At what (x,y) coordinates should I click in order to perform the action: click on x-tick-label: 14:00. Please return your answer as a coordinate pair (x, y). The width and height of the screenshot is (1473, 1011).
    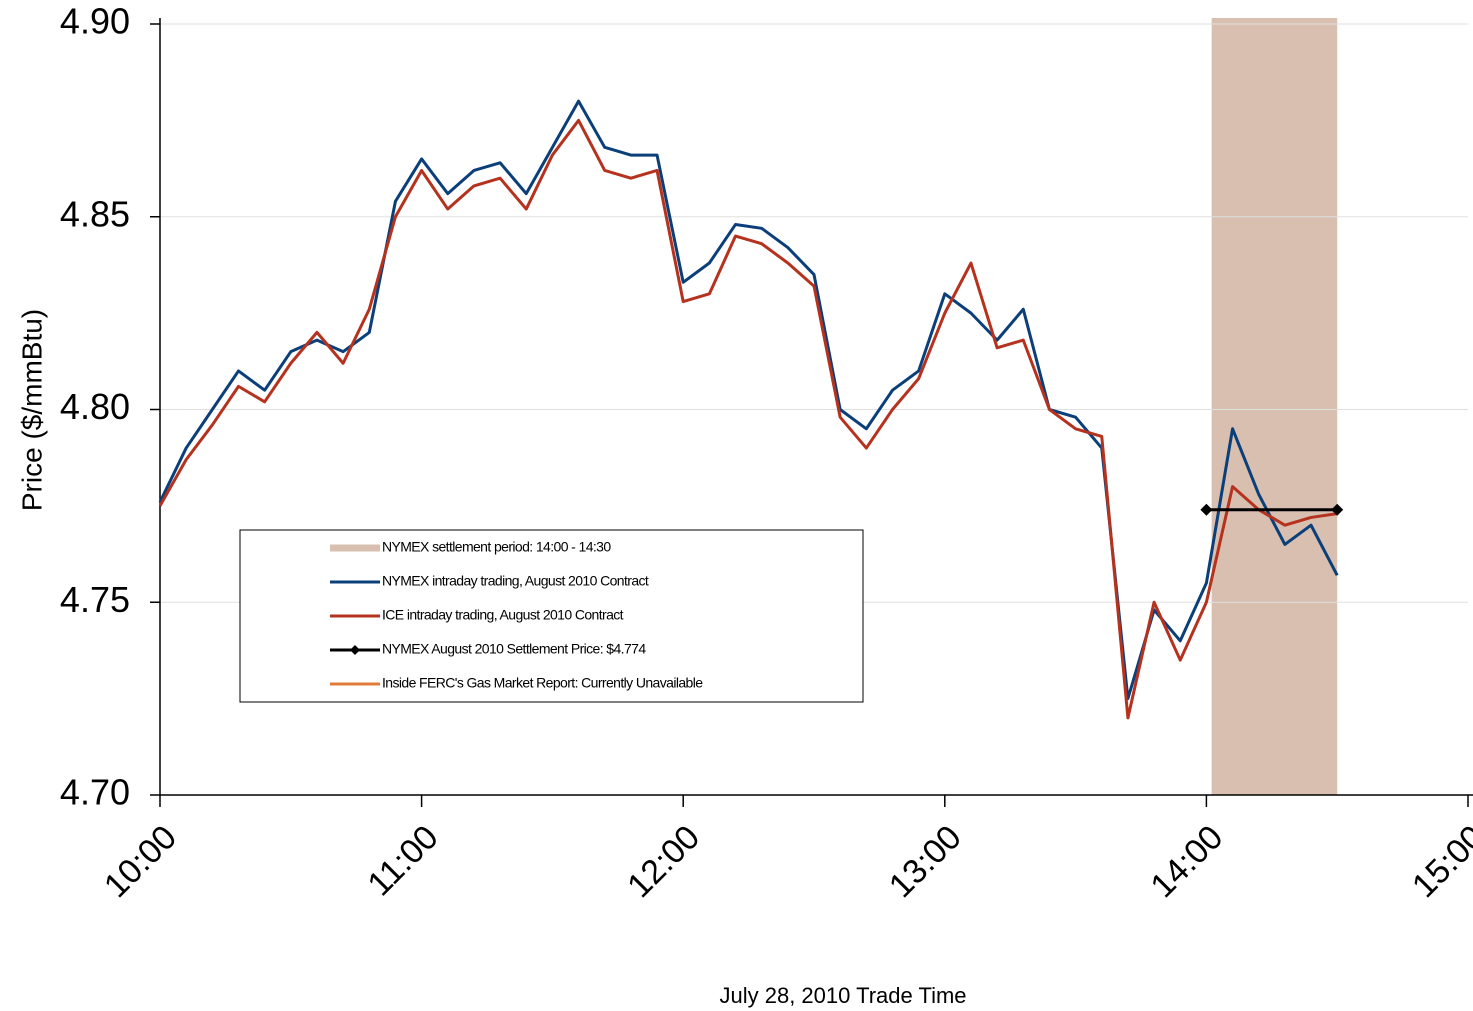
    Looking at the image, I should click on (1186, 861).